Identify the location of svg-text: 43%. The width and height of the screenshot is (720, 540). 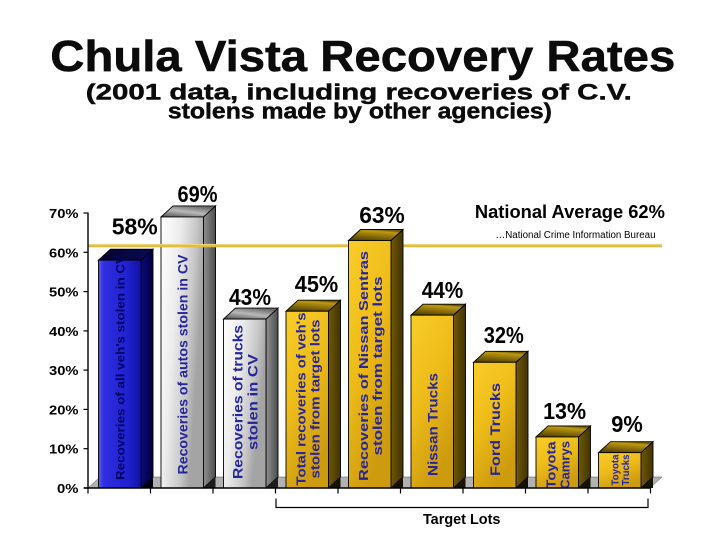
(250, 297).